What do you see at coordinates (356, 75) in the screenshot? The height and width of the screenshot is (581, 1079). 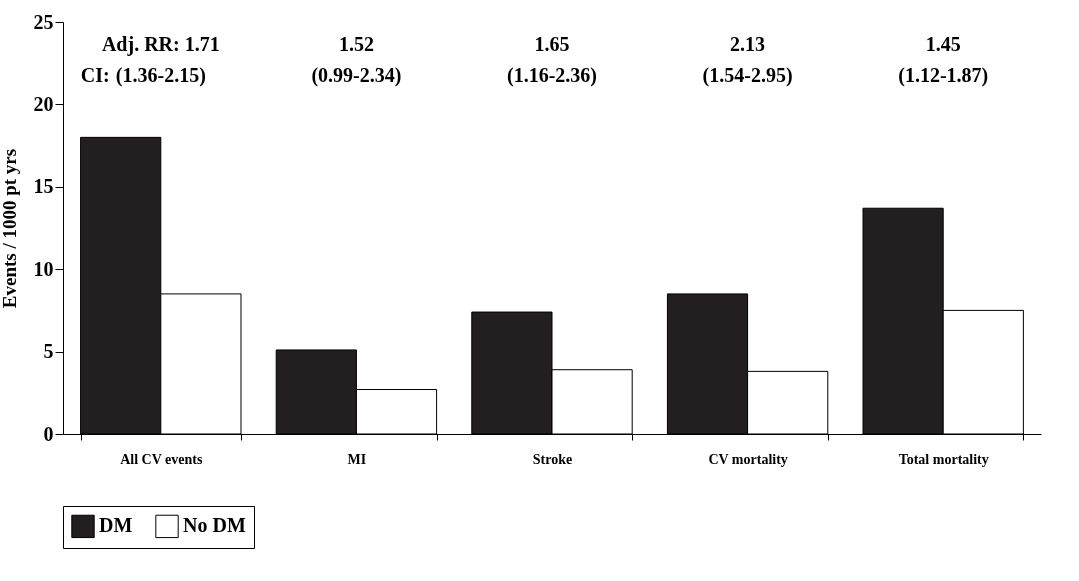 I see `annotation: (0.99-2.34)` at bounding box center [356, 75].